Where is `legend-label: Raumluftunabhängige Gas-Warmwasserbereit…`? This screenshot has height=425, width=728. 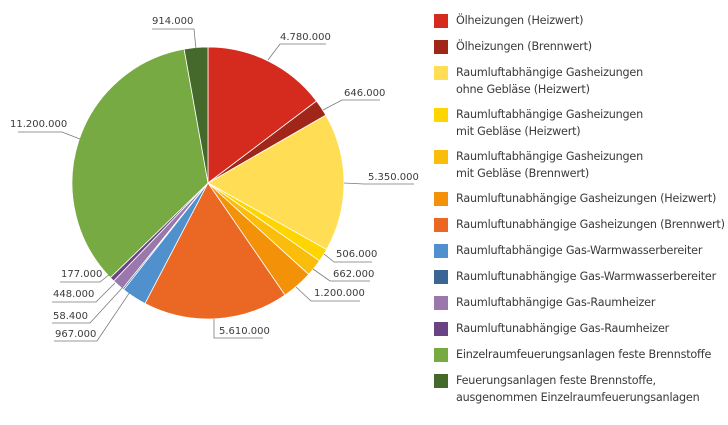 legend-label: Raumluftunabhängige Gas-Warmwasserbereit… is located at coordinates (586, 276).